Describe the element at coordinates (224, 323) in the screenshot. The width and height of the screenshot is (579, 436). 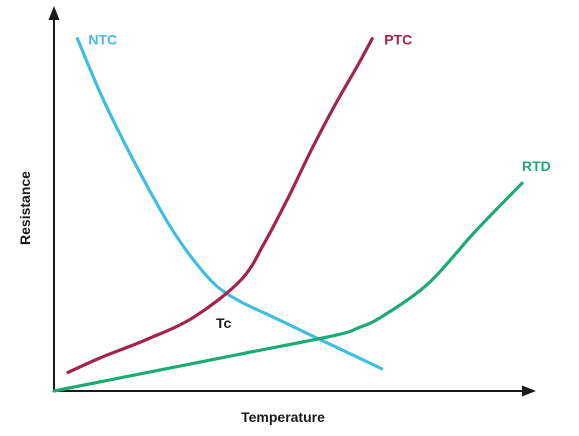
I see `tc-annotation: Tc` at that location.